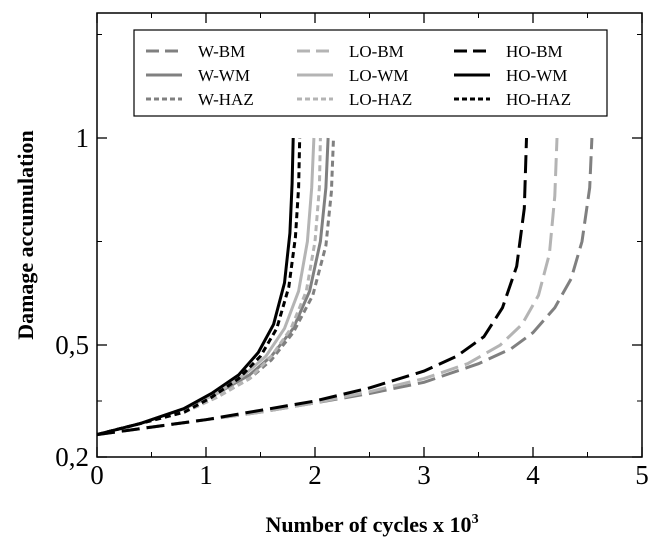 This screenshot has width=654, height=537. What do you see at coordinates (25, 235) in the screenshot?
I see `y-axis-label: Damage accumulation` at bounding box center [25, 235].